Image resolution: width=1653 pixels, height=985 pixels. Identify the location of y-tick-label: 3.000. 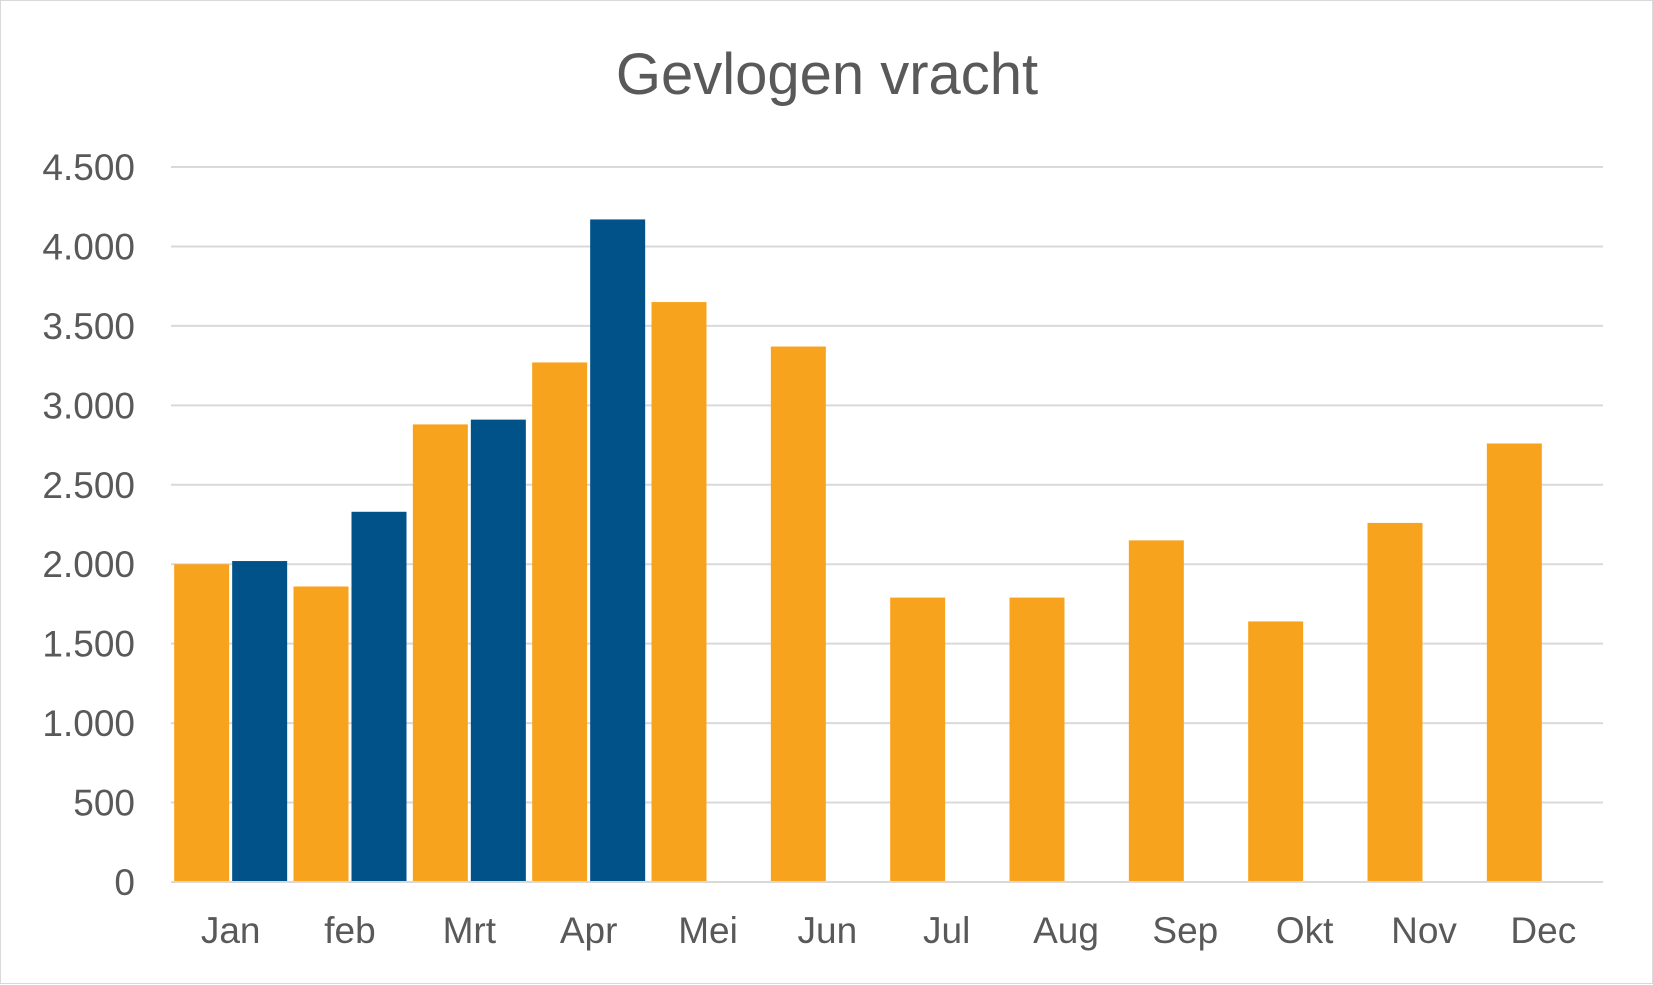
(88, 405).